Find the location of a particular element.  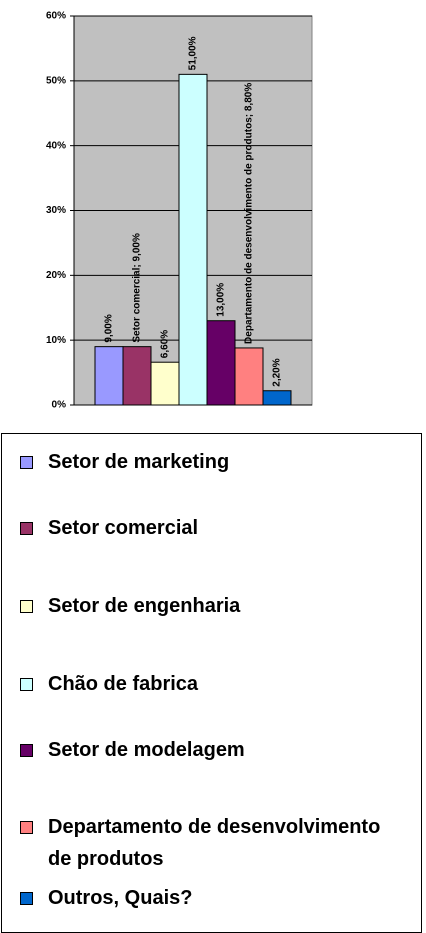

y-tick-label: 0% is located at coordinates (59, 405).